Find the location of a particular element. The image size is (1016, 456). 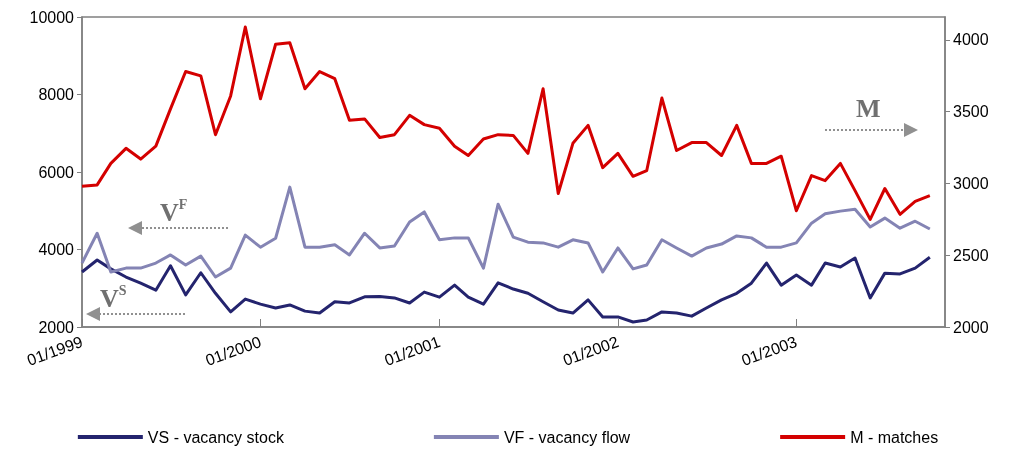

y2-tick-label: 2000 is located at coordinates (971, 327).